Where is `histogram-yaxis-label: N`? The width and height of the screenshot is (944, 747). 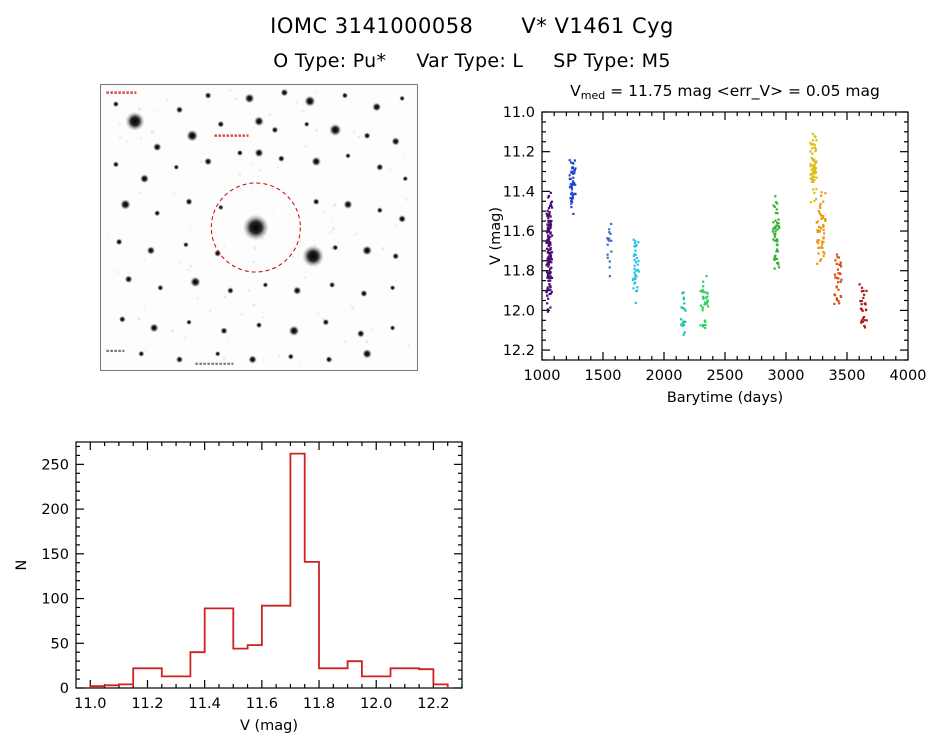 histogram-yaxis-label: N is located at coordinates (22, 565).